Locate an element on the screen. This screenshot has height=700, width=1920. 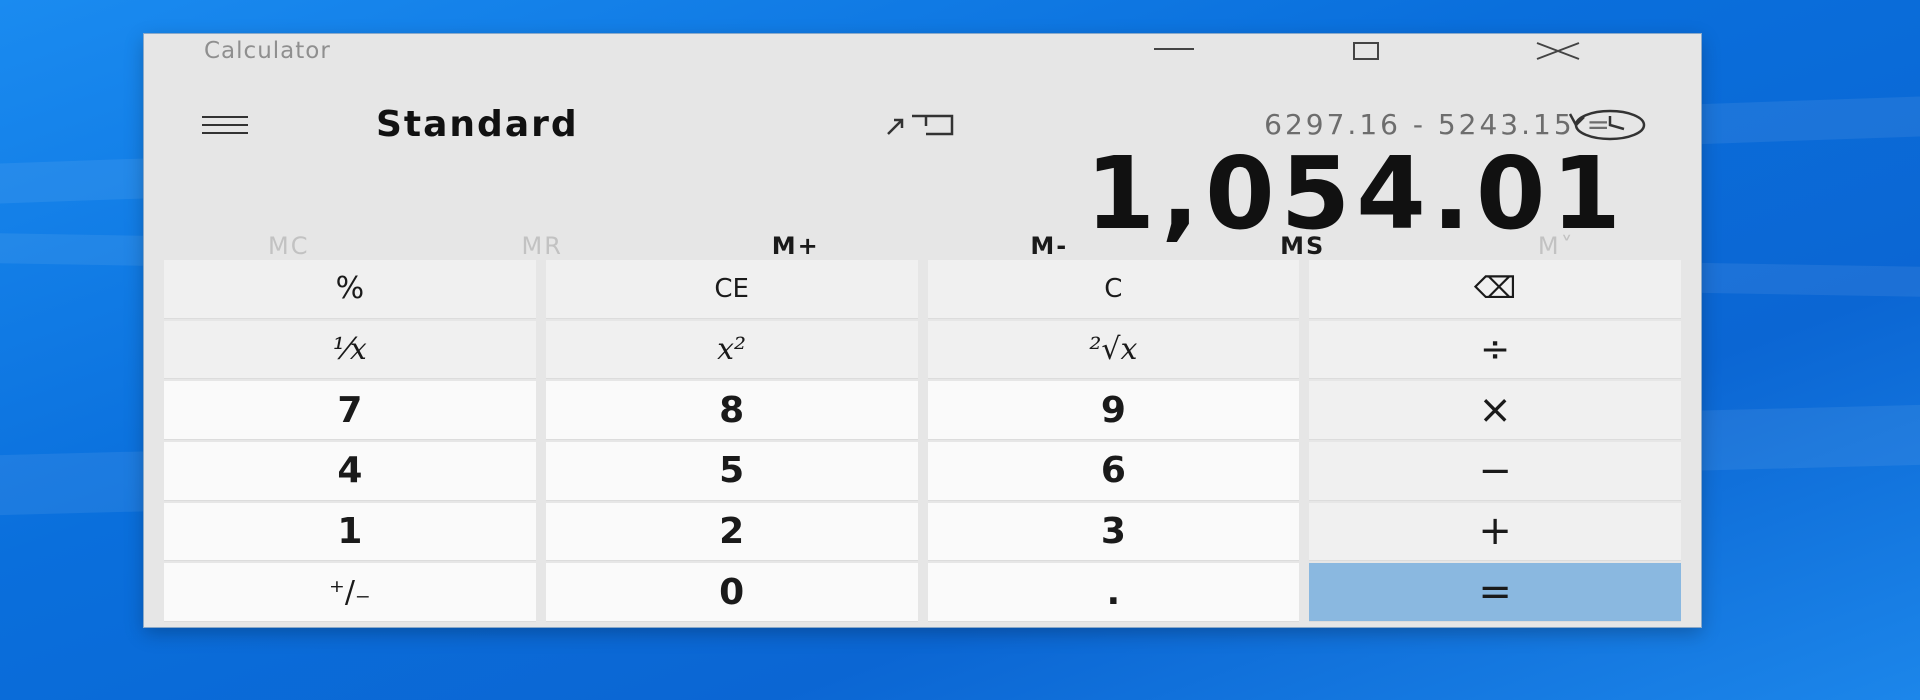
close-button is located at coordinates (1558, 51).